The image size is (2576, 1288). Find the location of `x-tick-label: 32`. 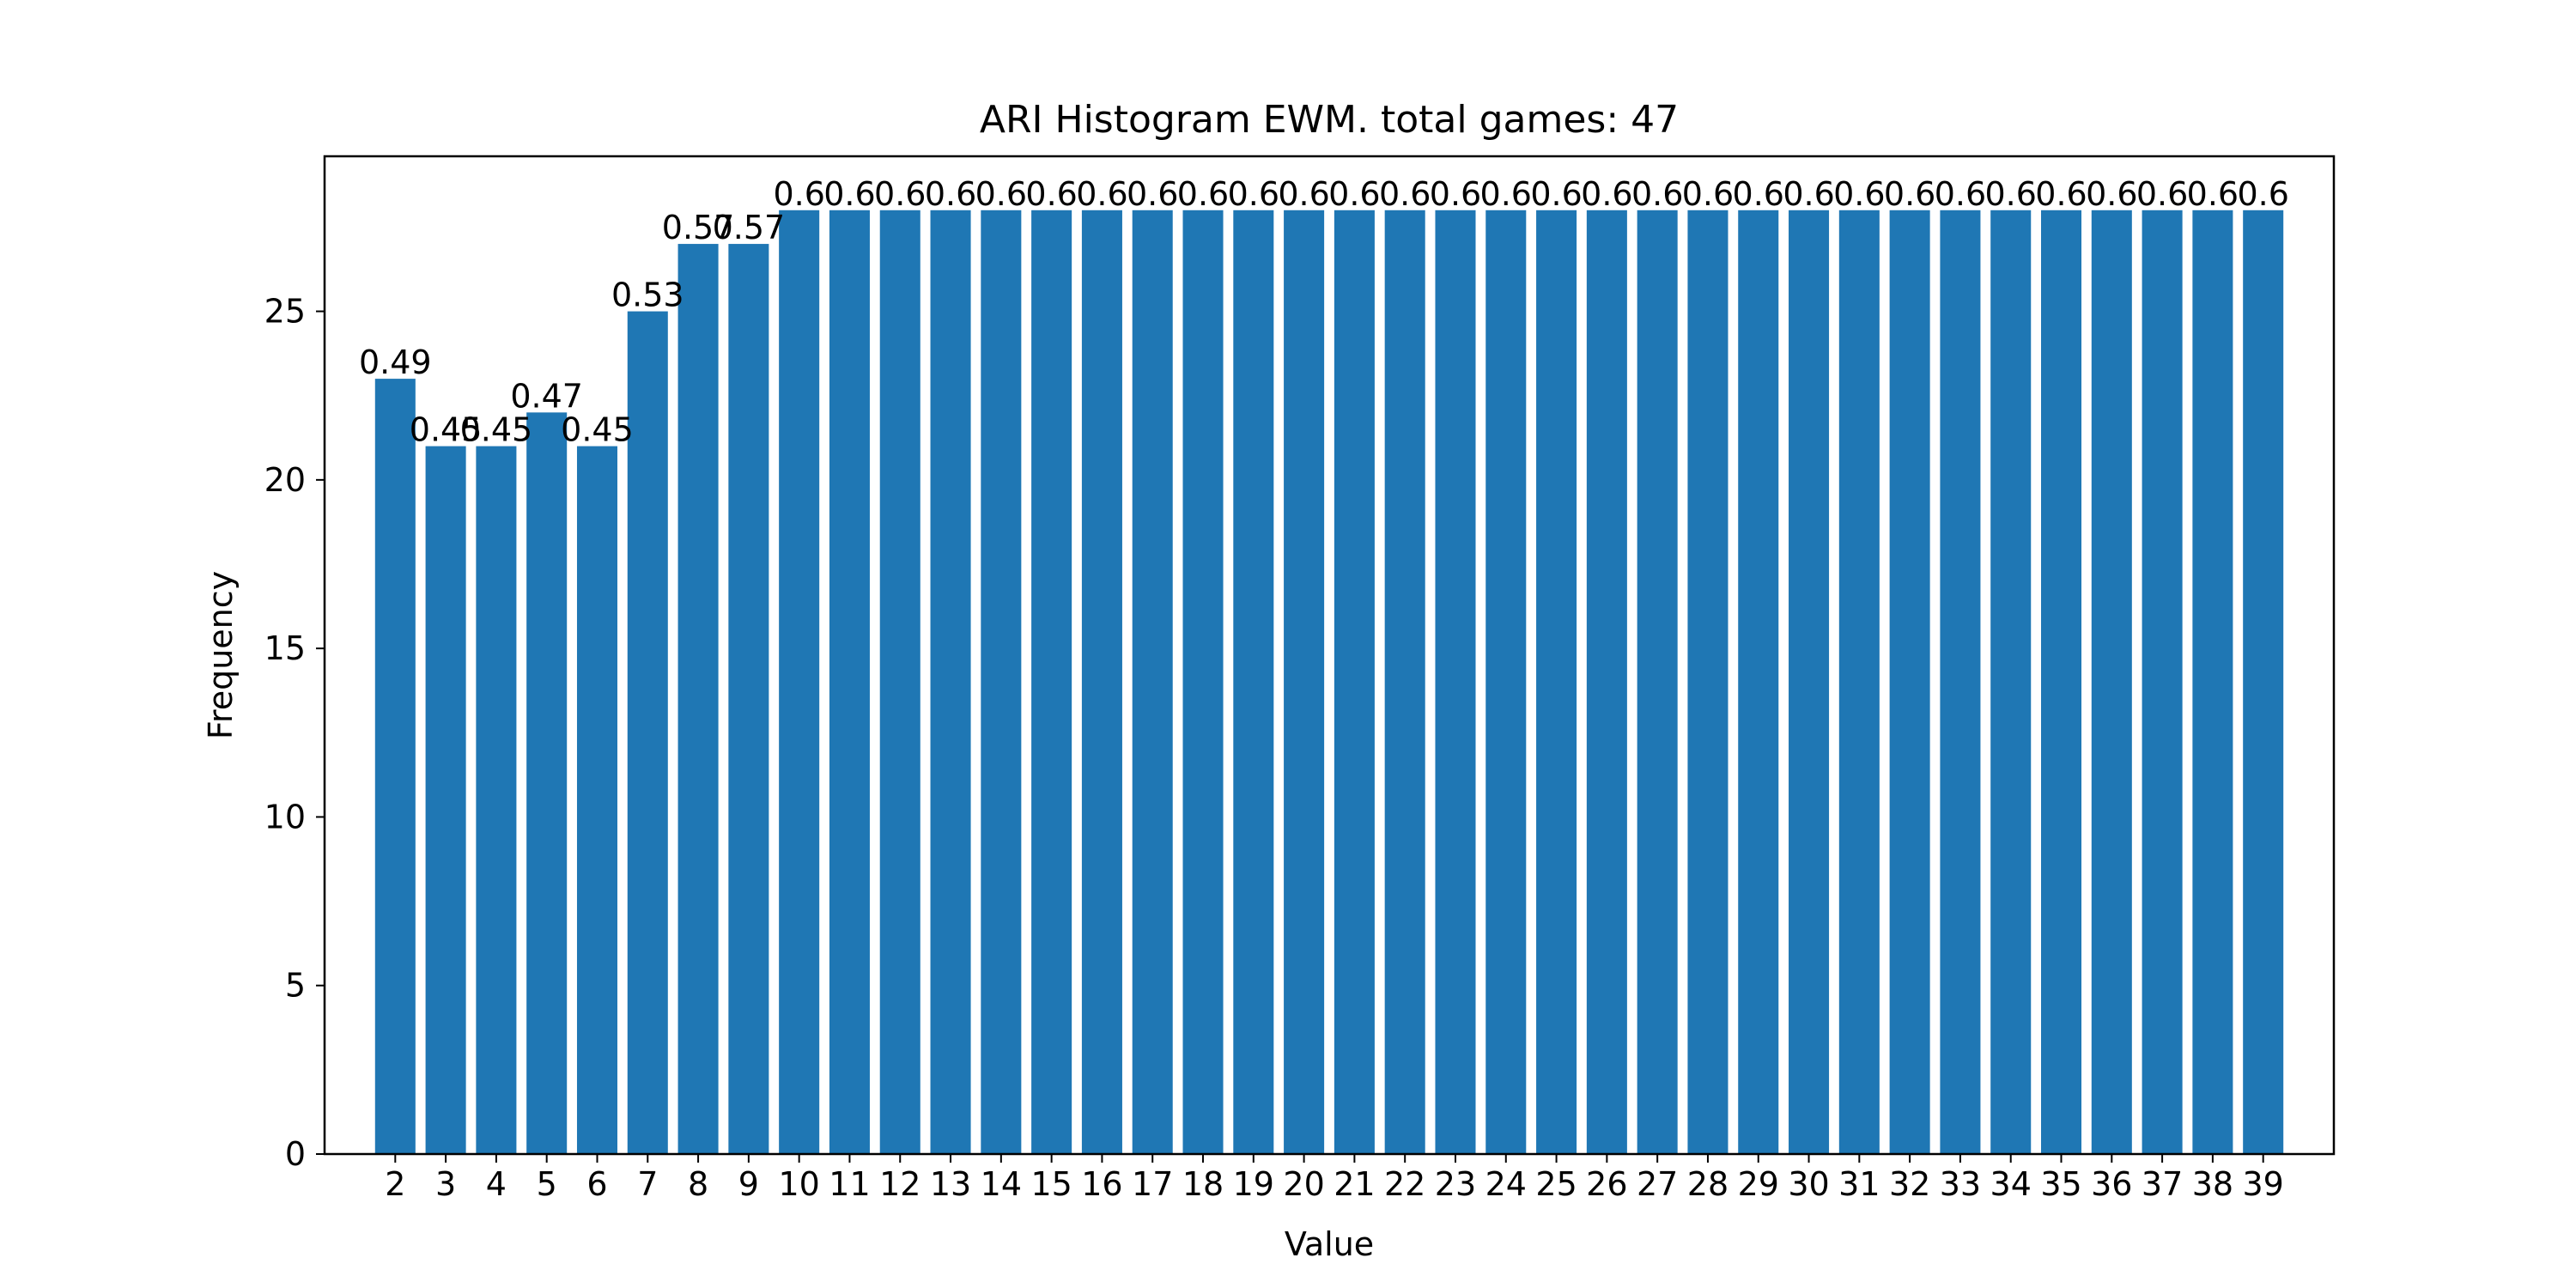

x-tick-label: 32 is located at coordinates (1909, 1184).